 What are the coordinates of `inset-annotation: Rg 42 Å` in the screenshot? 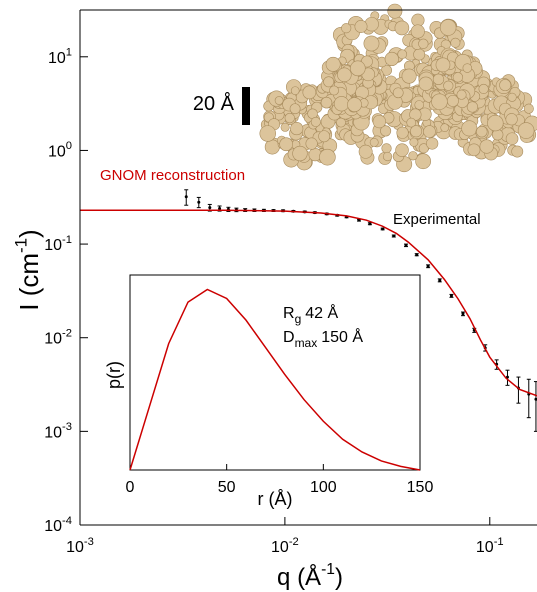 It's located at (310, 314).